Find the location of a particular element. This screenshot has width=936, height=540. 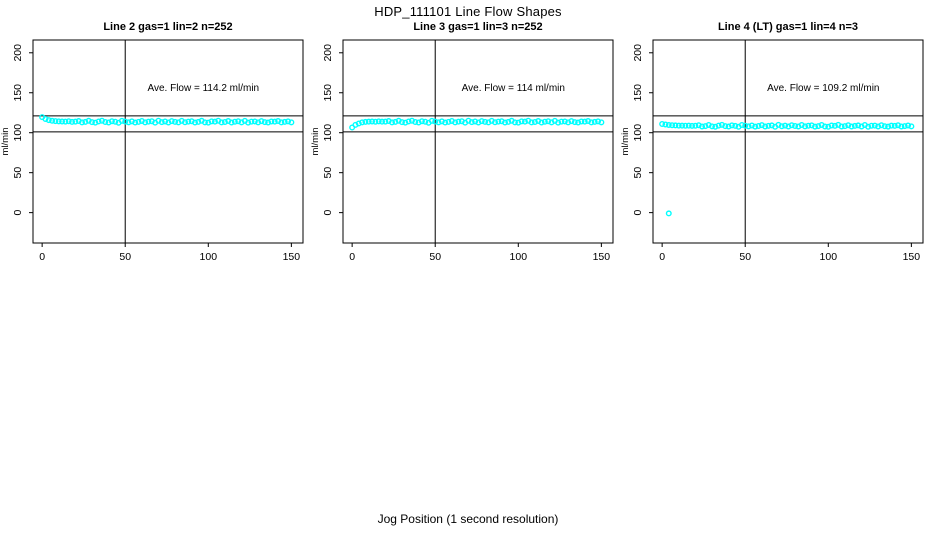

panel-title-line-3: Line 3 gas=1 lin=3 n=252 is located at coordinates (478, 27).